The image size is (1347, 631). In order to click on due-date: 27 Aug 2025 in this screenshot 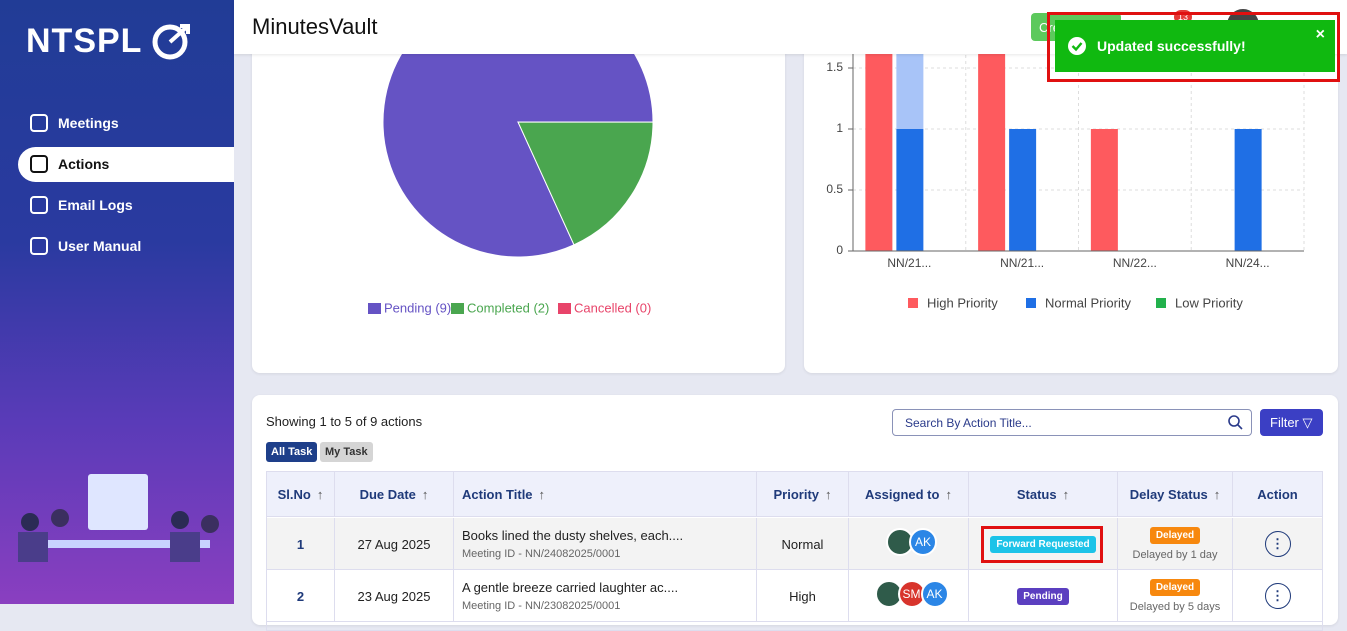, I will do `click(394, 544)`.